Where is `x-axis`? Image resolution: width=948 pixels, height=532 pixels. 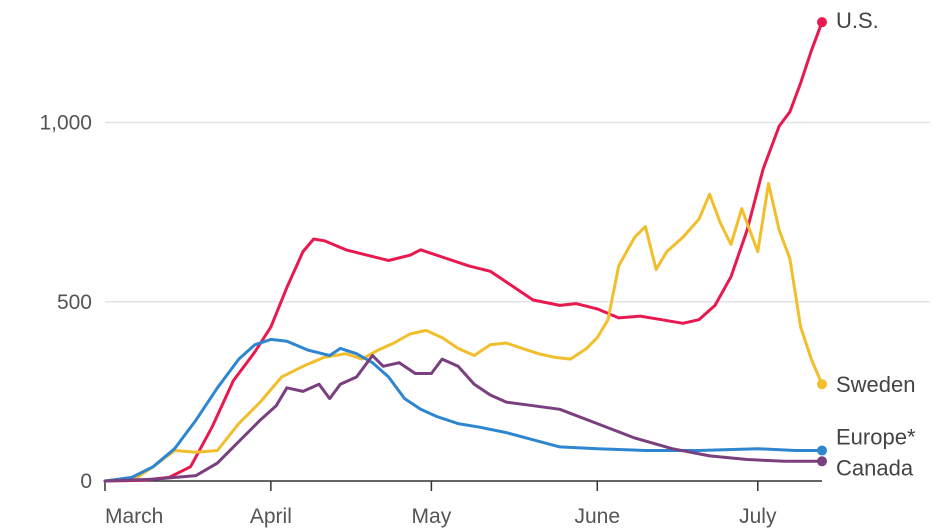
x-axis is located at coordinates (463, 485).